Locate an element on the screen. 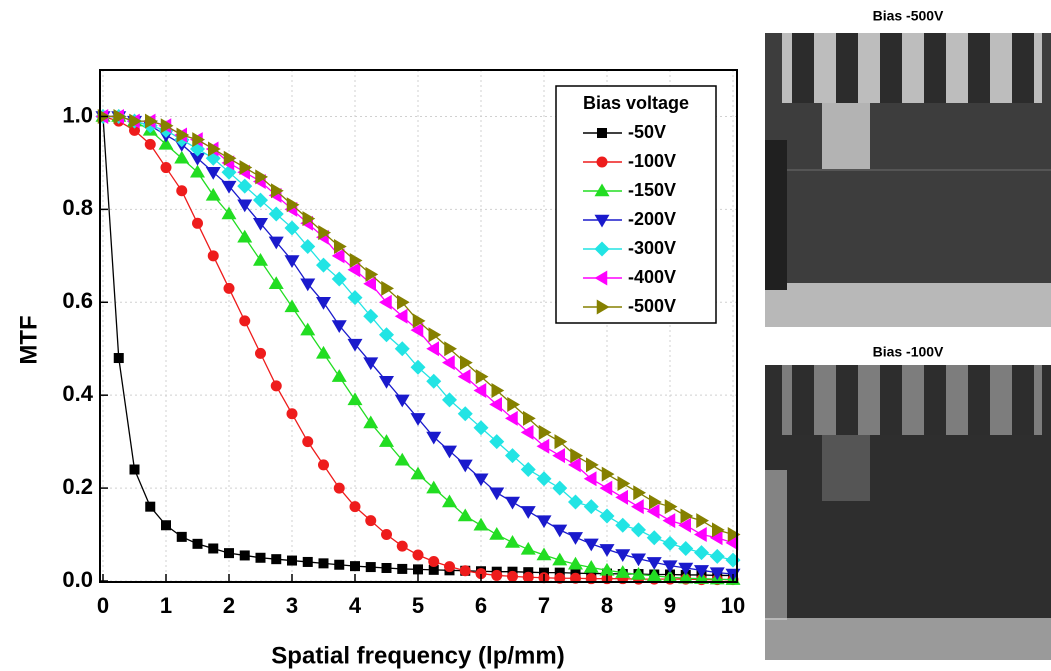  legend-label: -500V is located at coordinates (652, 306).